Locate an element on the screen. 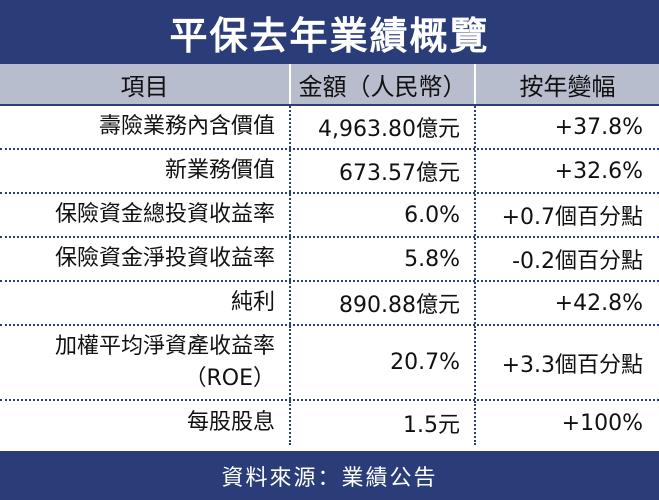 The image size is (659, 500). row-item-text: 加權平均淨資產收益率 is located at coordinates (164, 346).